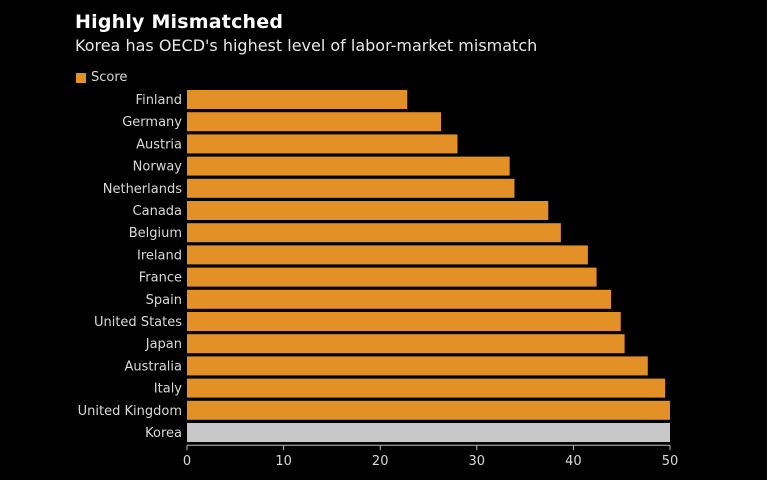  What do you see at coordinates (157, 211) in the screenshot?
I see `category-label: Canada` at bounding box center [157, 211].